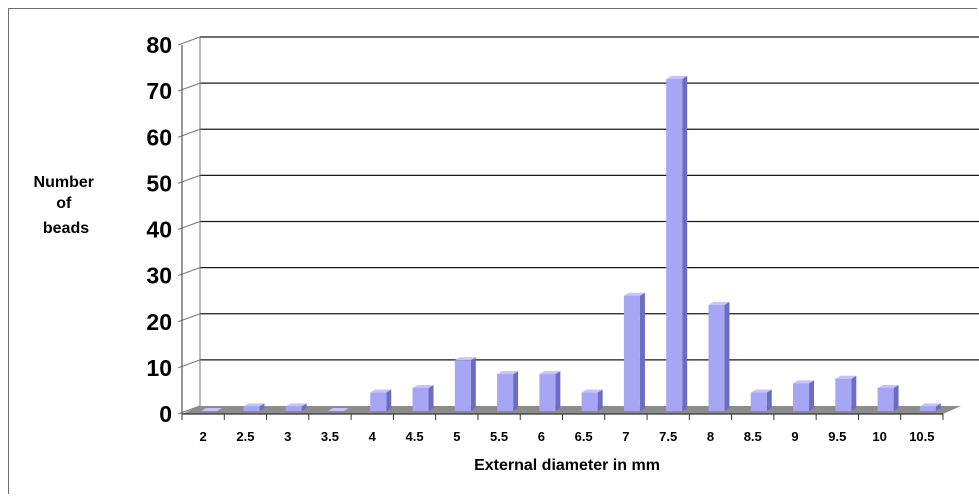 Image resolution: width=979 pixels, height=496 pixels. What do you see at coordinates (159, 137) in the screenshot?
I see `y-tick-label: 60` at bounding box center [159, 137].